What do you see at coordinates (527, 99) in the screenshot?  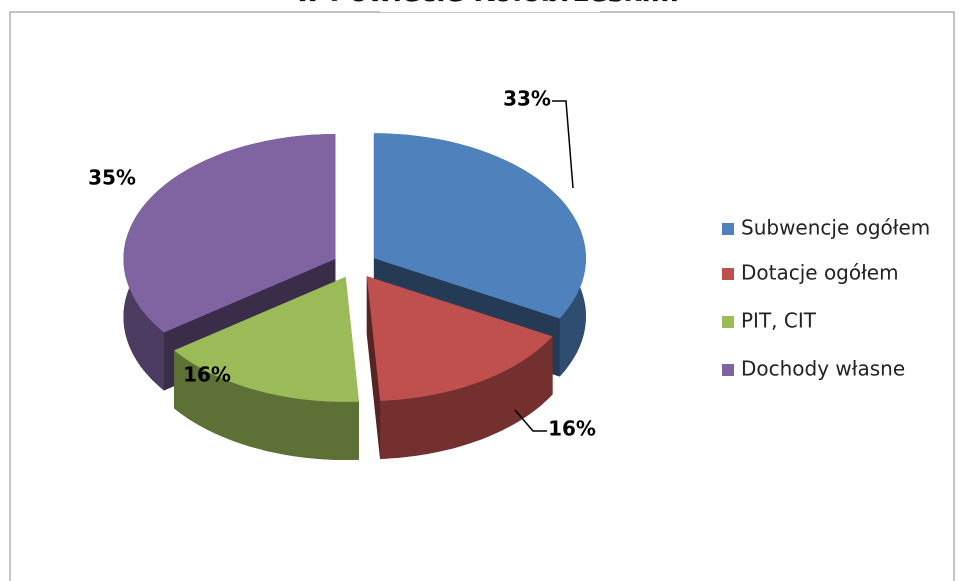 I see `data-label: 33%` at bounding box center [527, 99].